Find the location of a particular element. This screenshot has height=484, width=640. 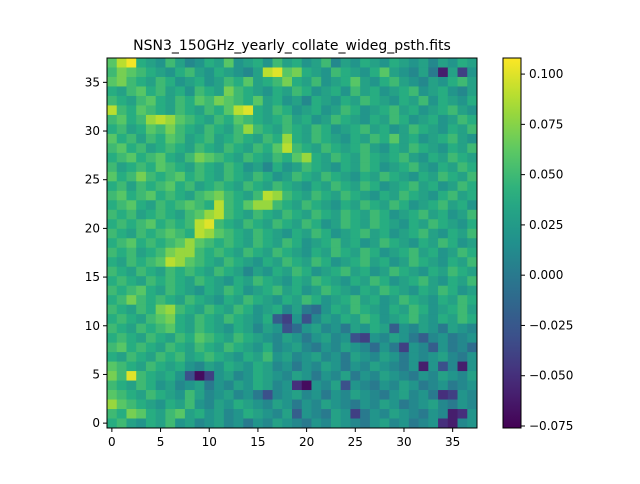

x-tick-label: 5 is located at coordinates (161, 442).